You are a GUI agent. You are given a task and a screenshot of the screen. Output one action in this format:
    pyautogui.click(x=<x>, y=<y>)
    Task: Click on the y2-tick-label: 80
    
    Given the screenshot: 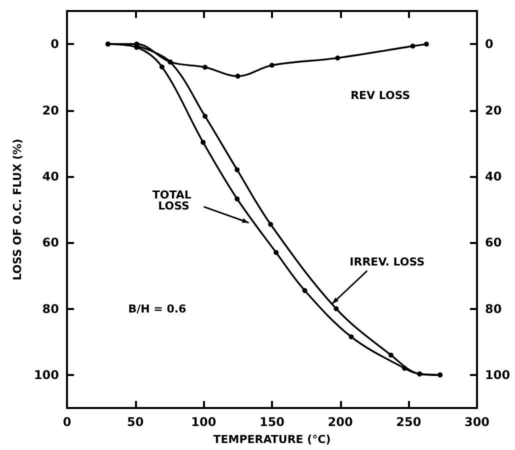 What is the action you would take?
    pyautogui.click(x=493, y=309)
    